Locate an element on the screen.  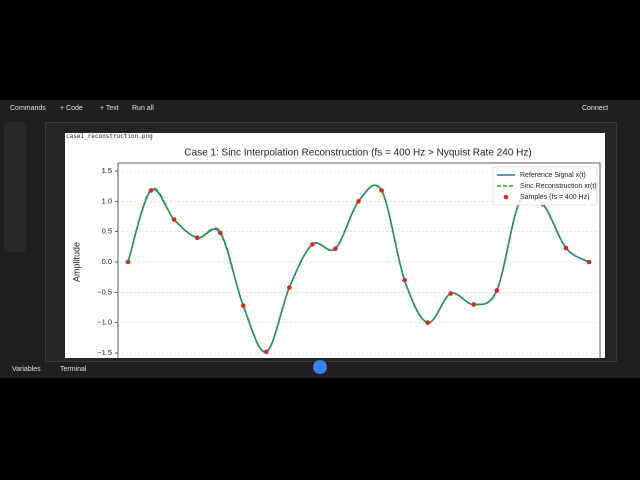
fab is located at coordinates (320, 367).